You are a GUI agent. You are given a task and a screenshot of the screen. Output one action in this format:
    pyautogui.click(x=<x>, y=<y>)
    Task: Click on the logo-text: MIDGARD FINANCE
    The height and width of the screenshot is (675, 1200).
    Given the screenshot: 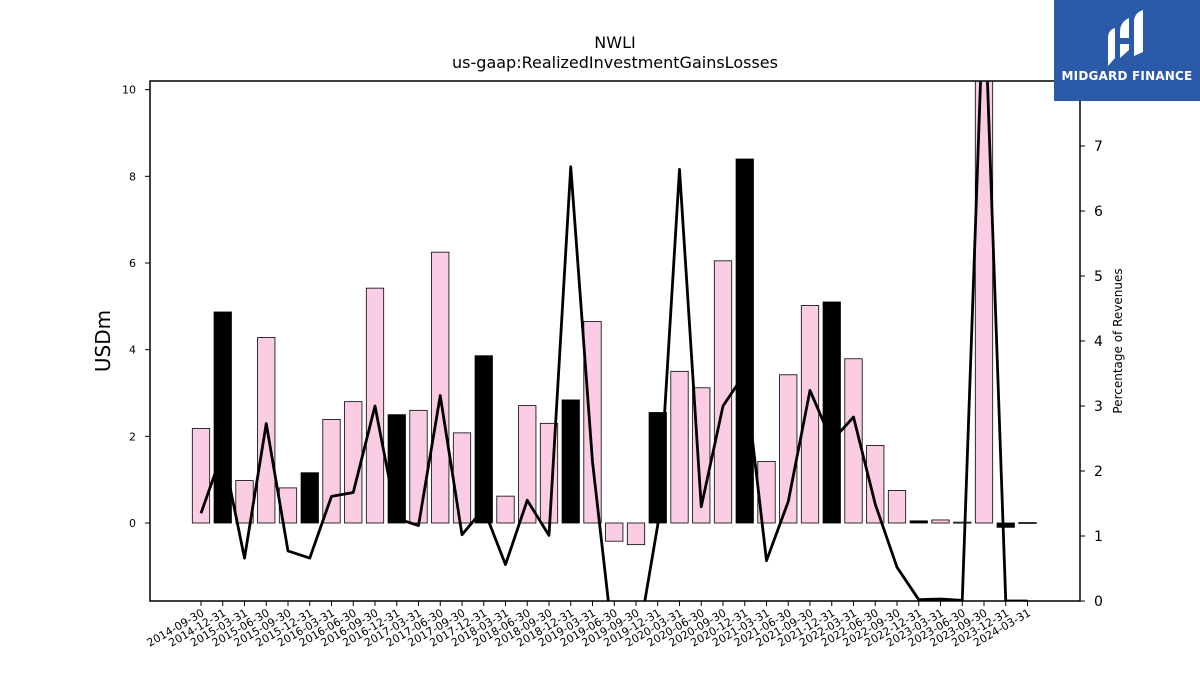 What is the action you would take?
    pyautogui.click(x=1127, y=76)
    